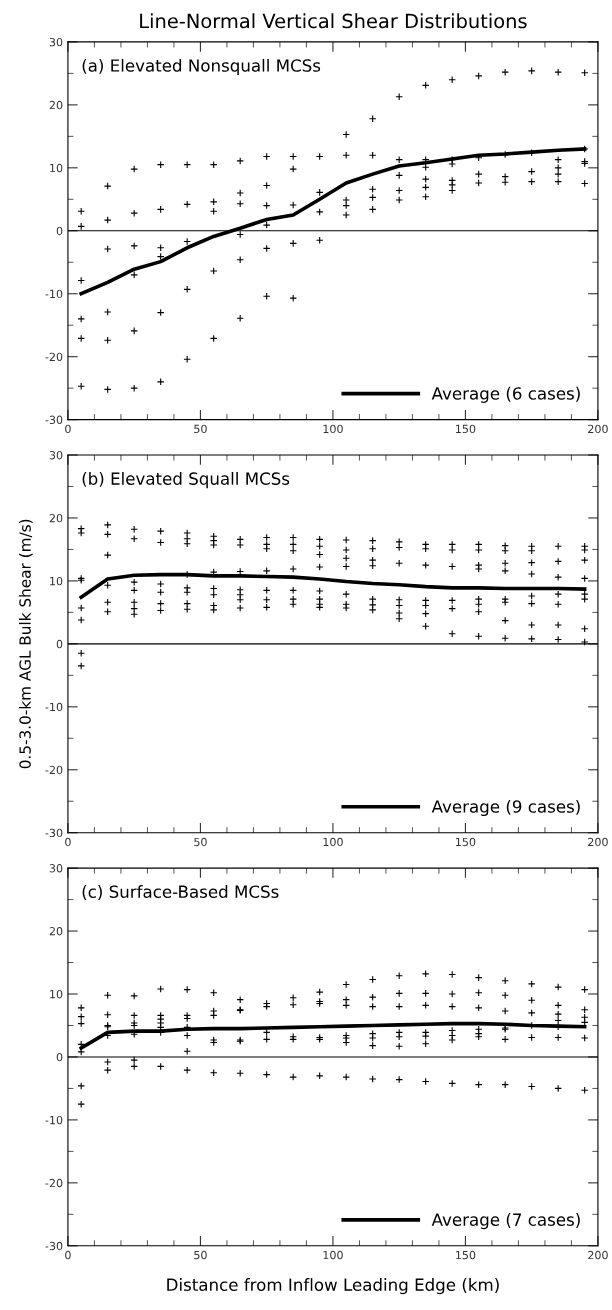 The width and height of the screenshot is (612, 1310). Describe the element at coordinates (180, 892) in the screenshot. I see `annotation: (c) Surface-Based MCSs` at that location.